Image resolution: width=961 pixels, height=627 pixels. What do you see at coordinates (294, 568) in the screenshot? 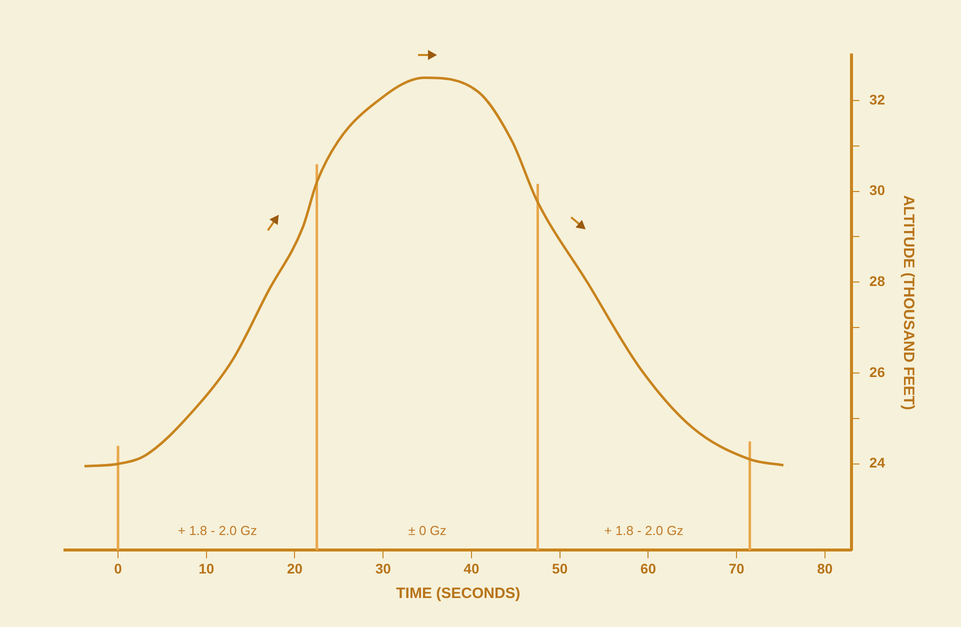
I see `x-tick-label: 20` at bounding box center [294, 568].